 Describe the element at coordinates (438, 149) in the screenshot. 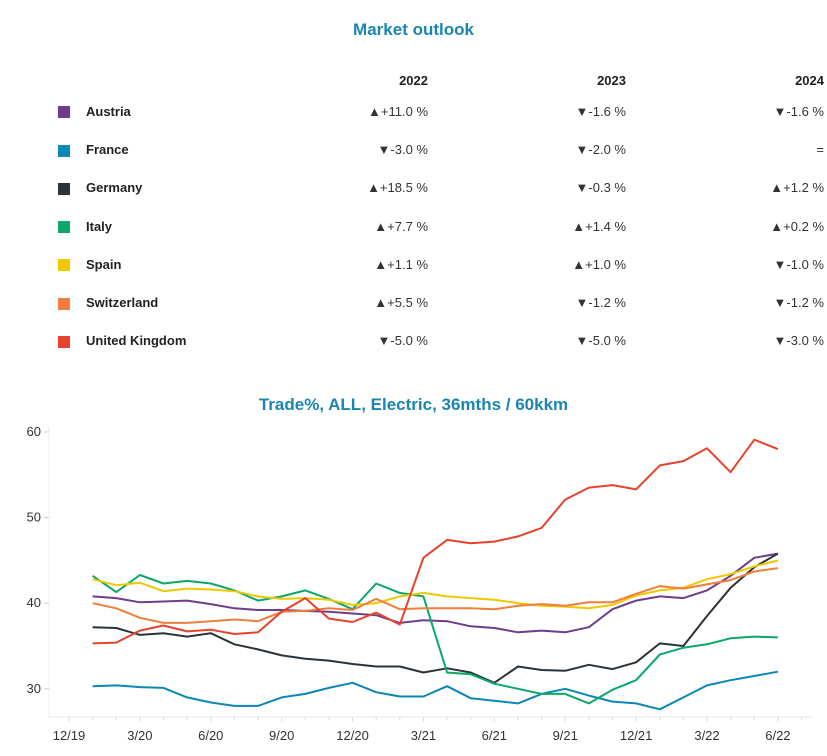

I see `table-row: France ▼-3.0 % ▼-2.0 % =` at that location.